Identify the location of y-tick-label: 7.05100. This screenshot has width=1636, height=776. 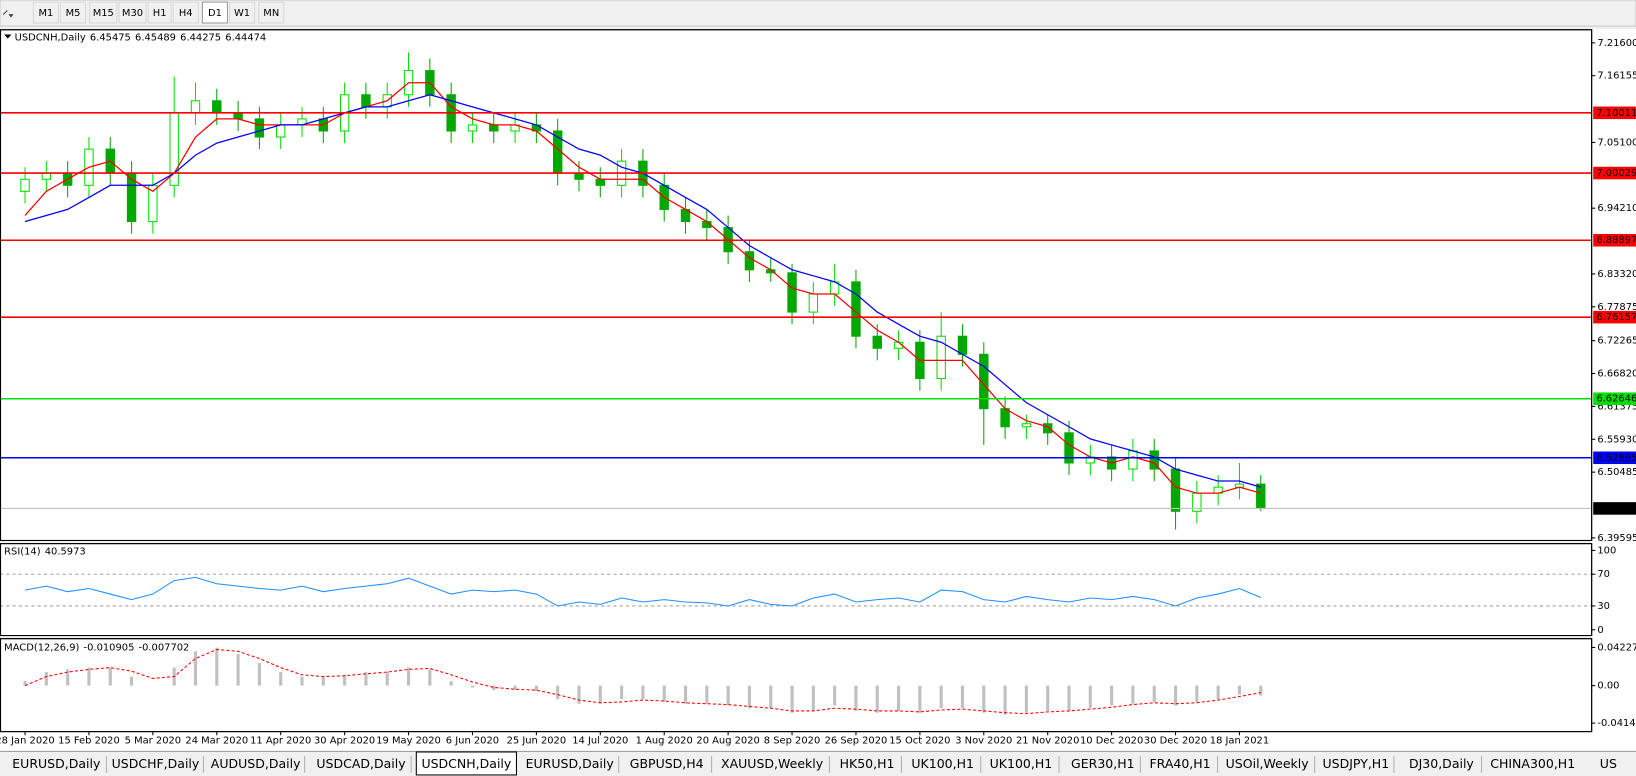
(1616, 142).